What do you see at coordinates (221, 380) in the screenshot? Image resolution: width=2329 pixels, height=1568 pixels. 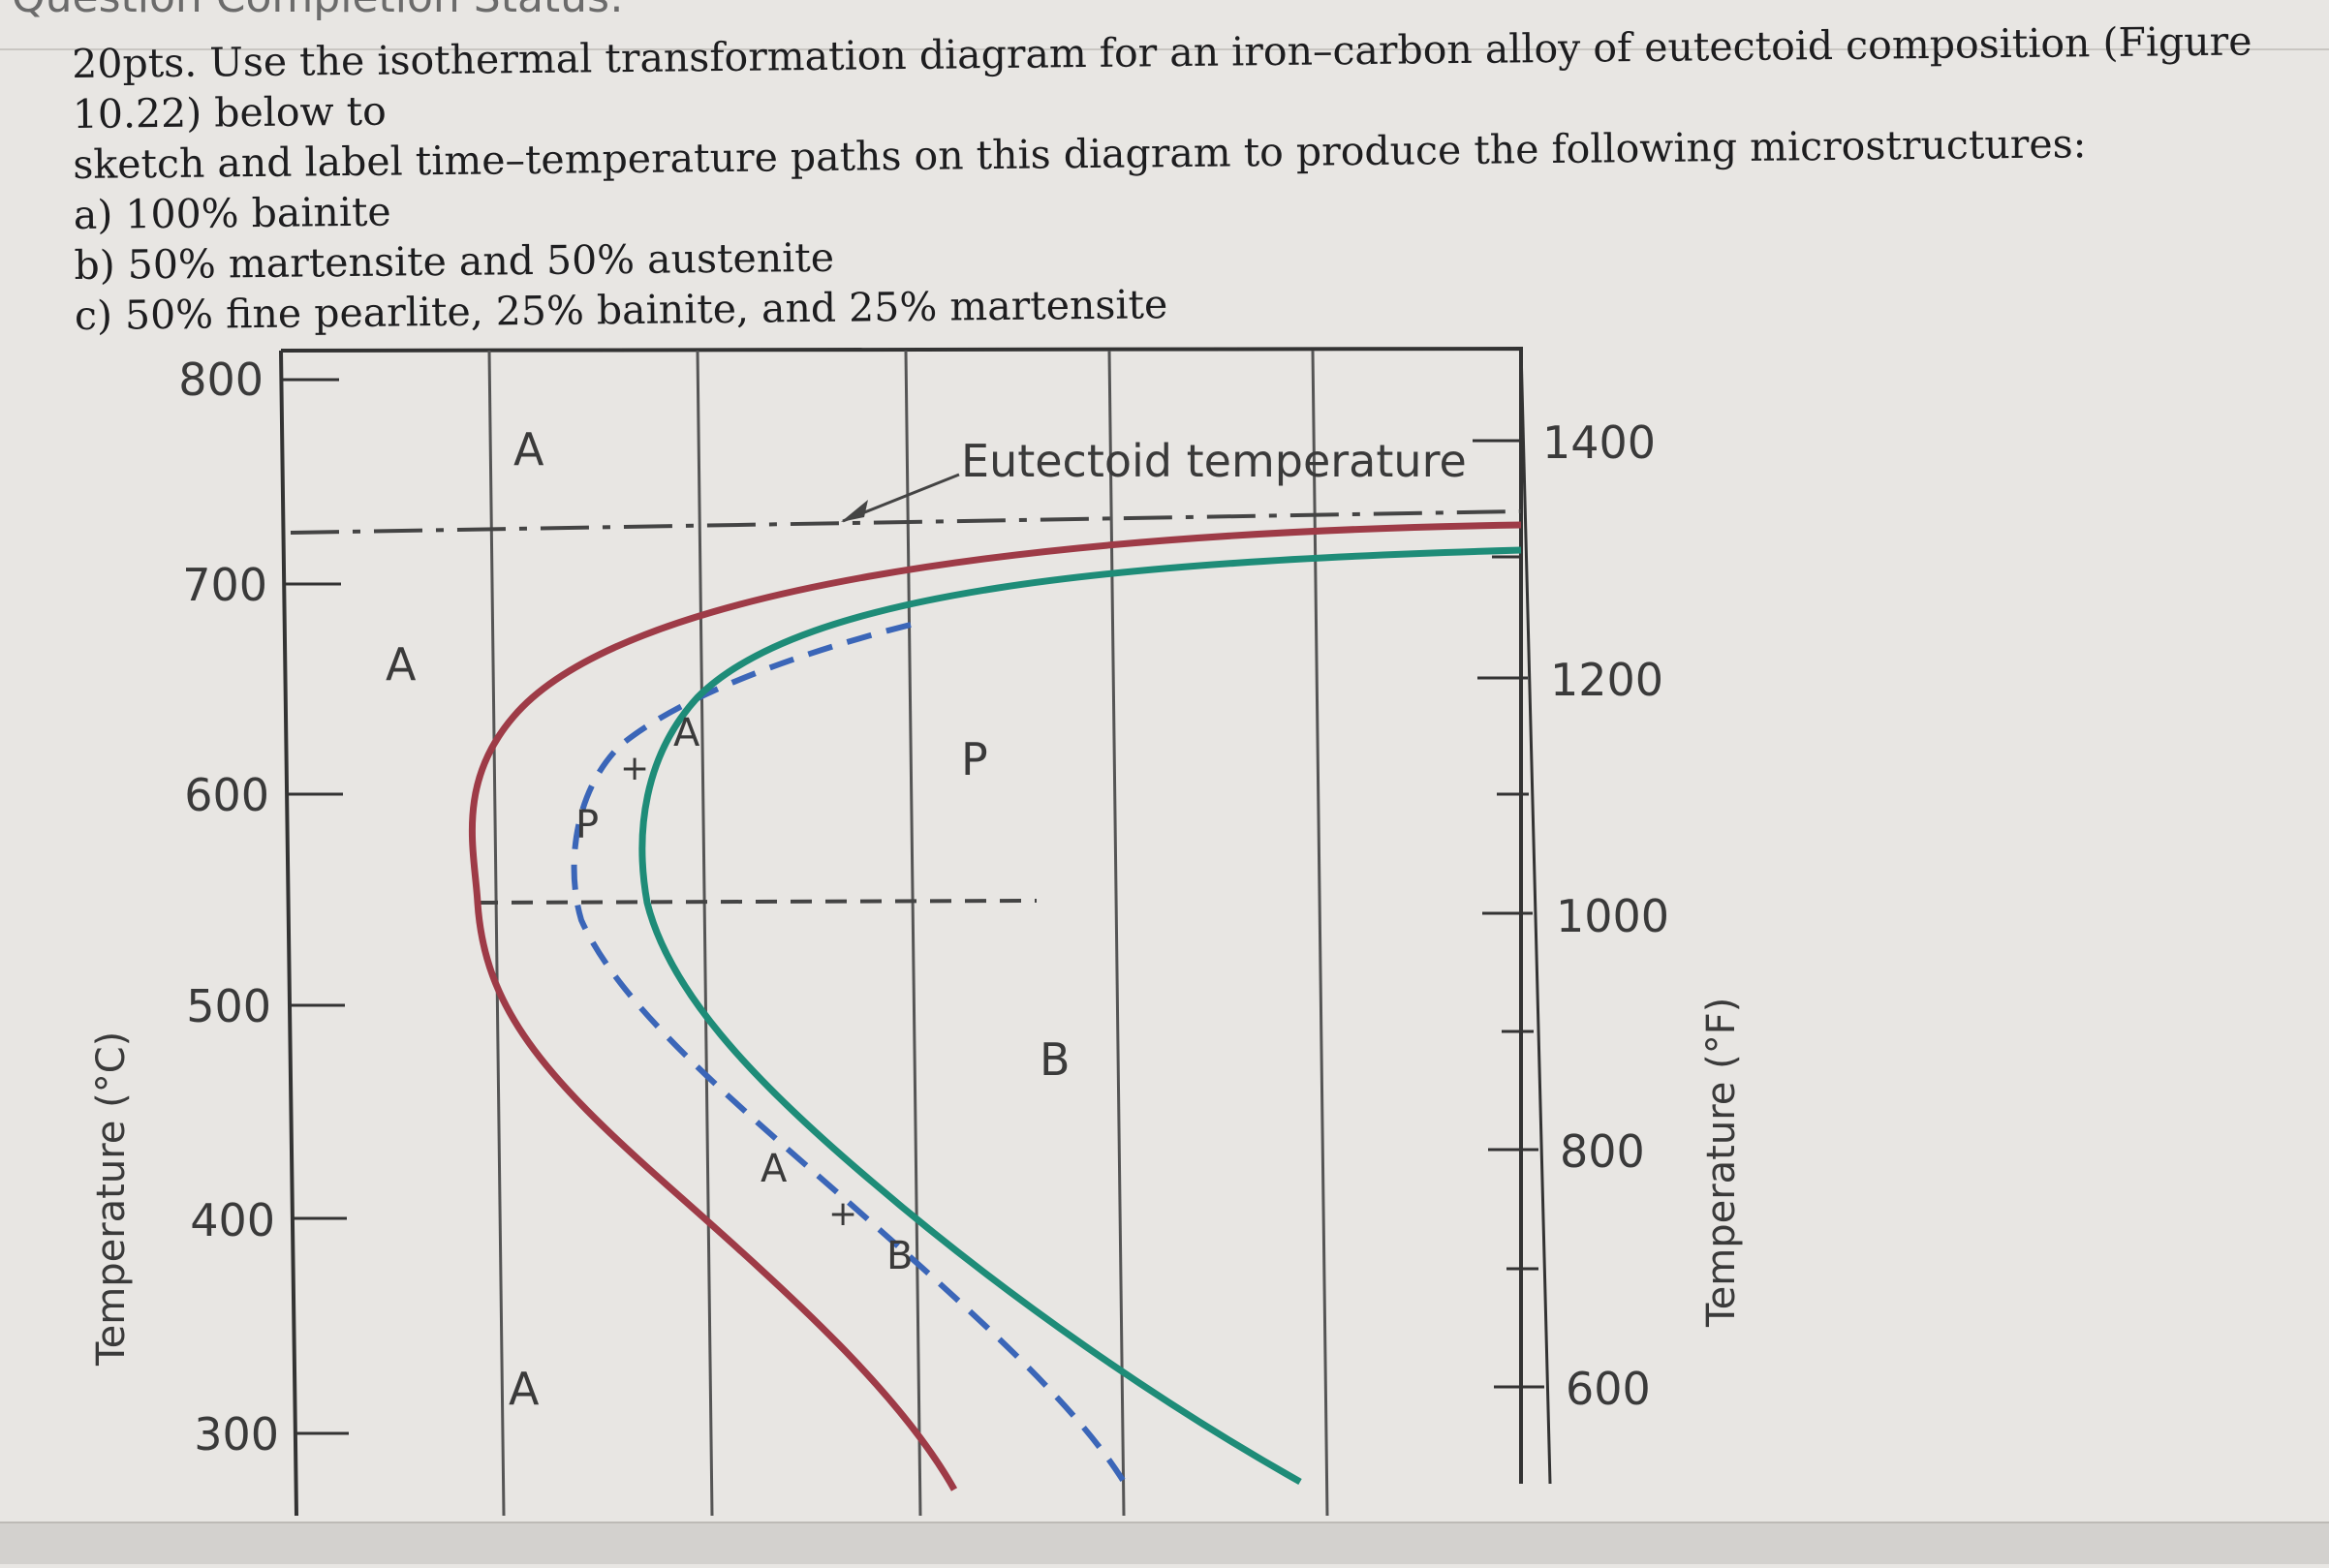 I see `ytick-c-800: 800` at bounding box center [221, 380].